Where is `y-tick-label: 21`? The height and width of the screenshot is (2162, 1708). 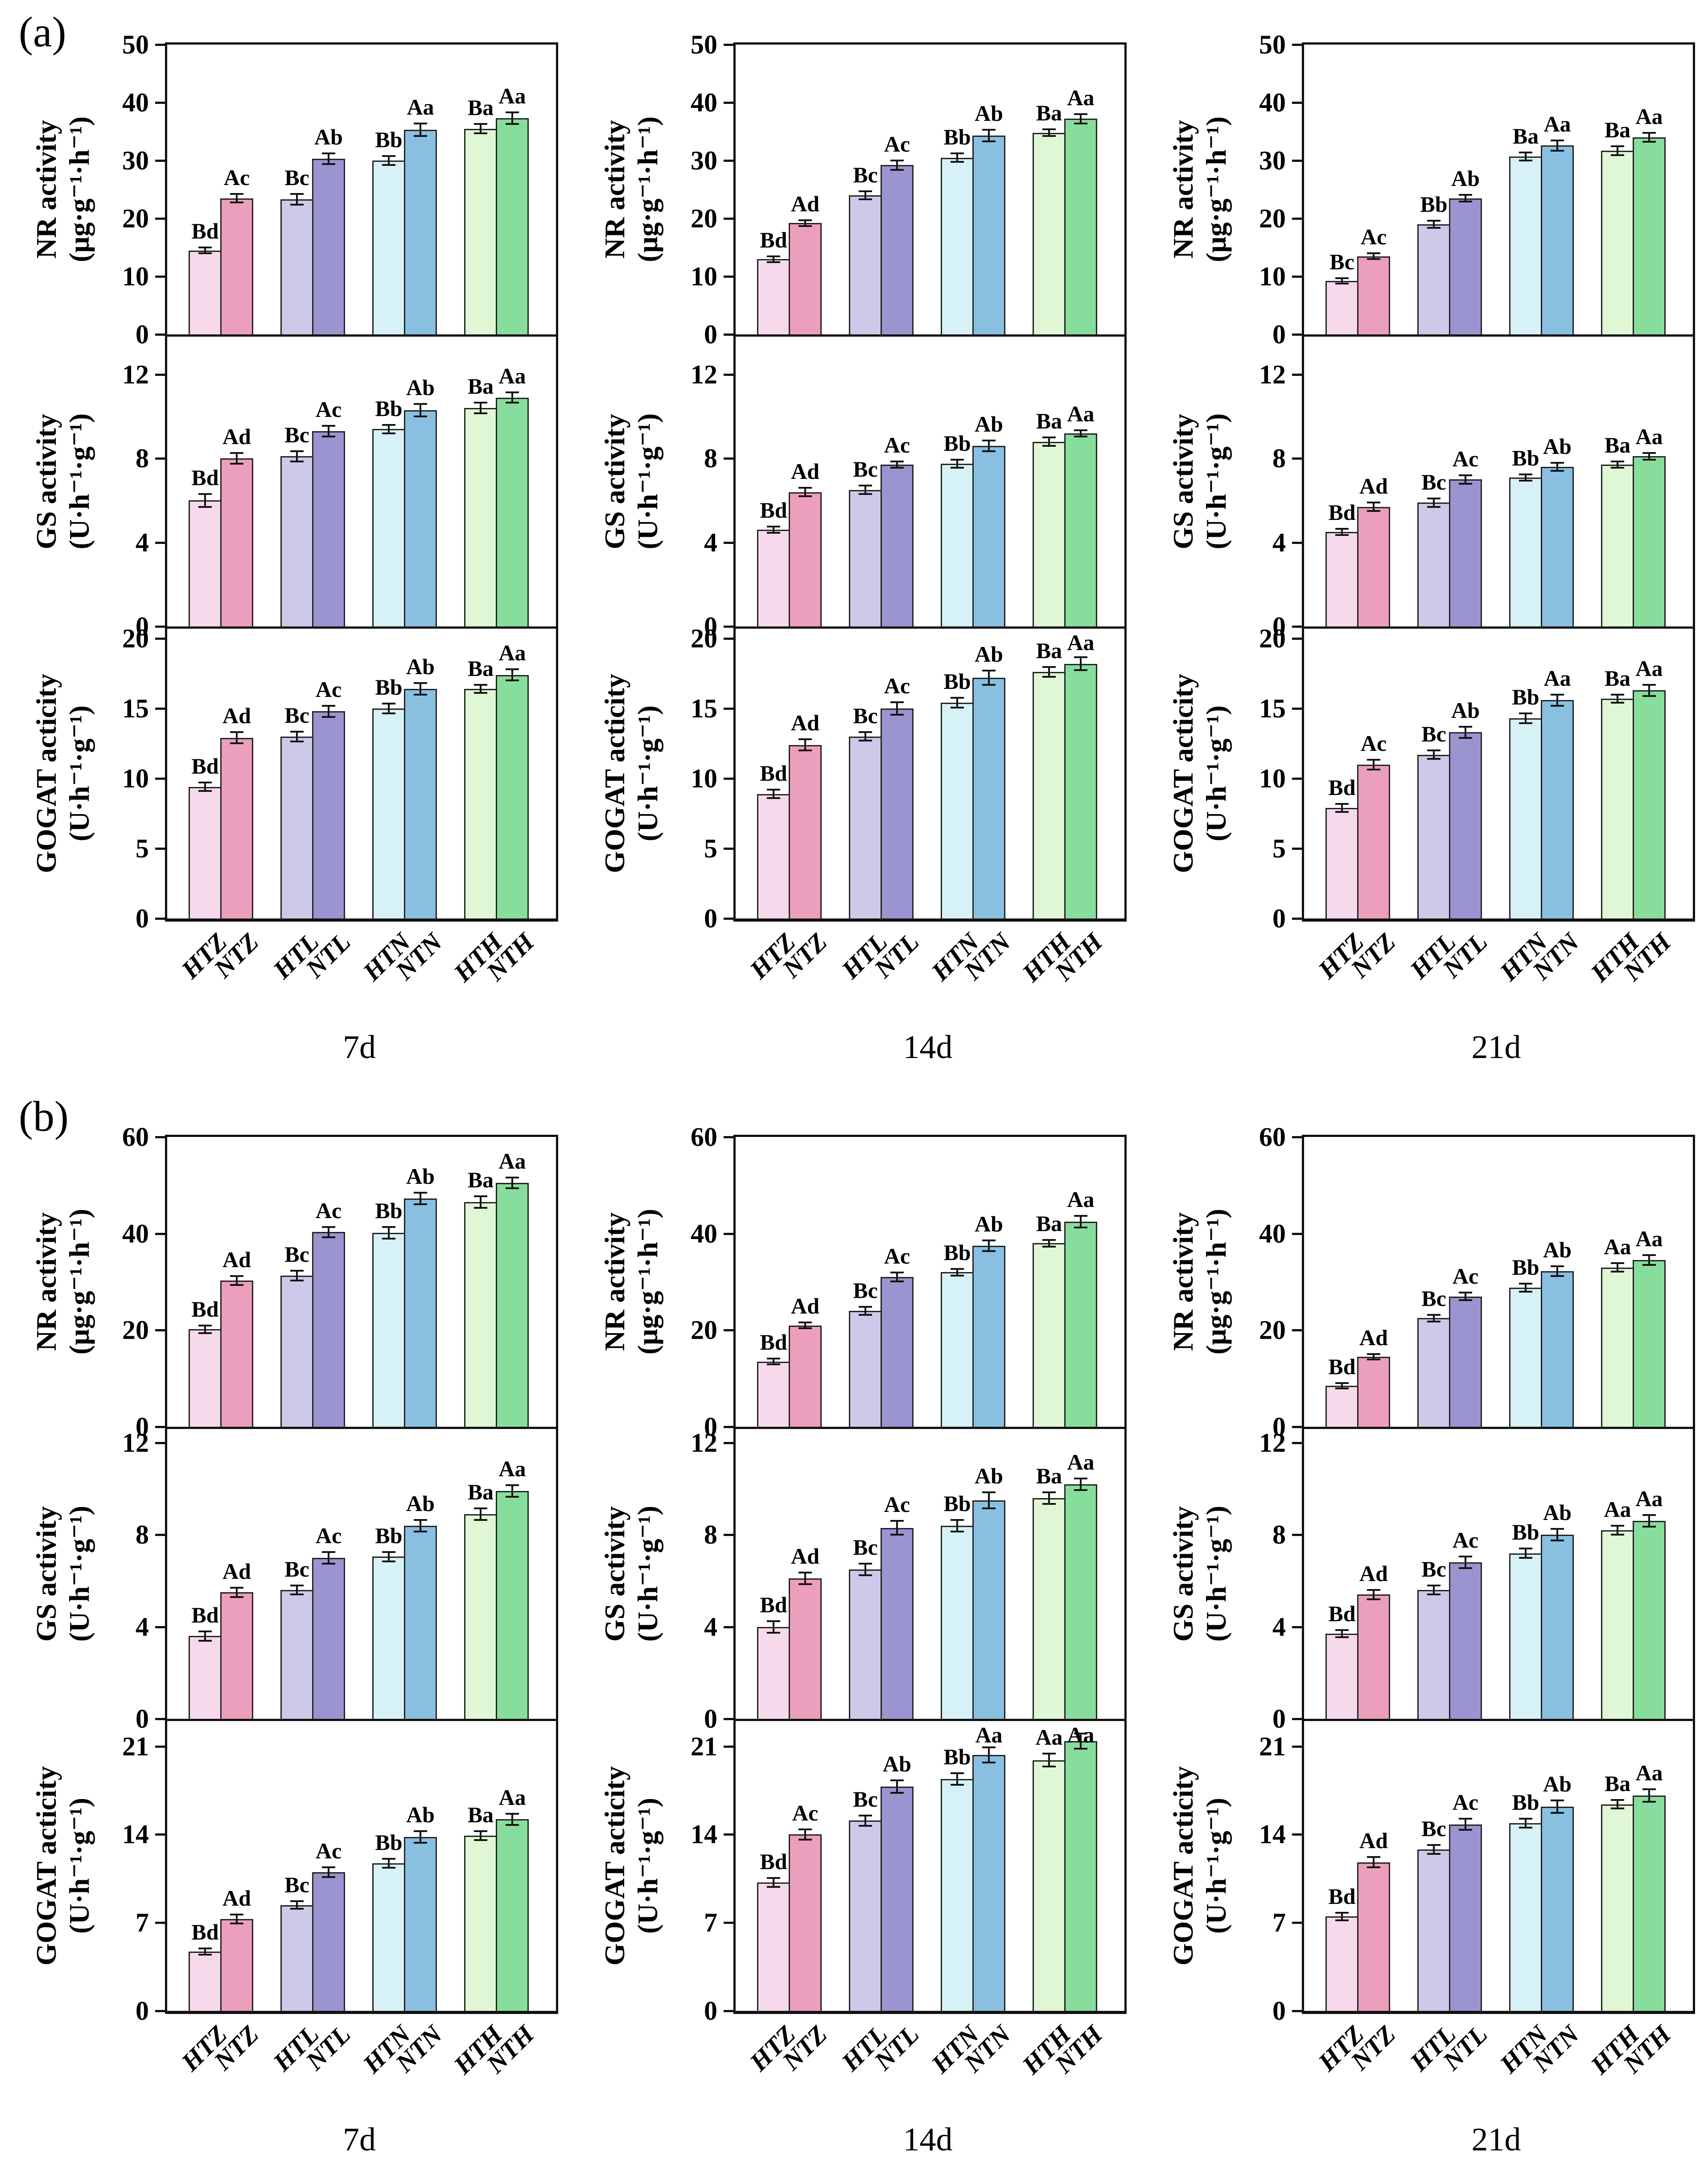
y-tick-label: 21 is located at coordinates (704, 1746).